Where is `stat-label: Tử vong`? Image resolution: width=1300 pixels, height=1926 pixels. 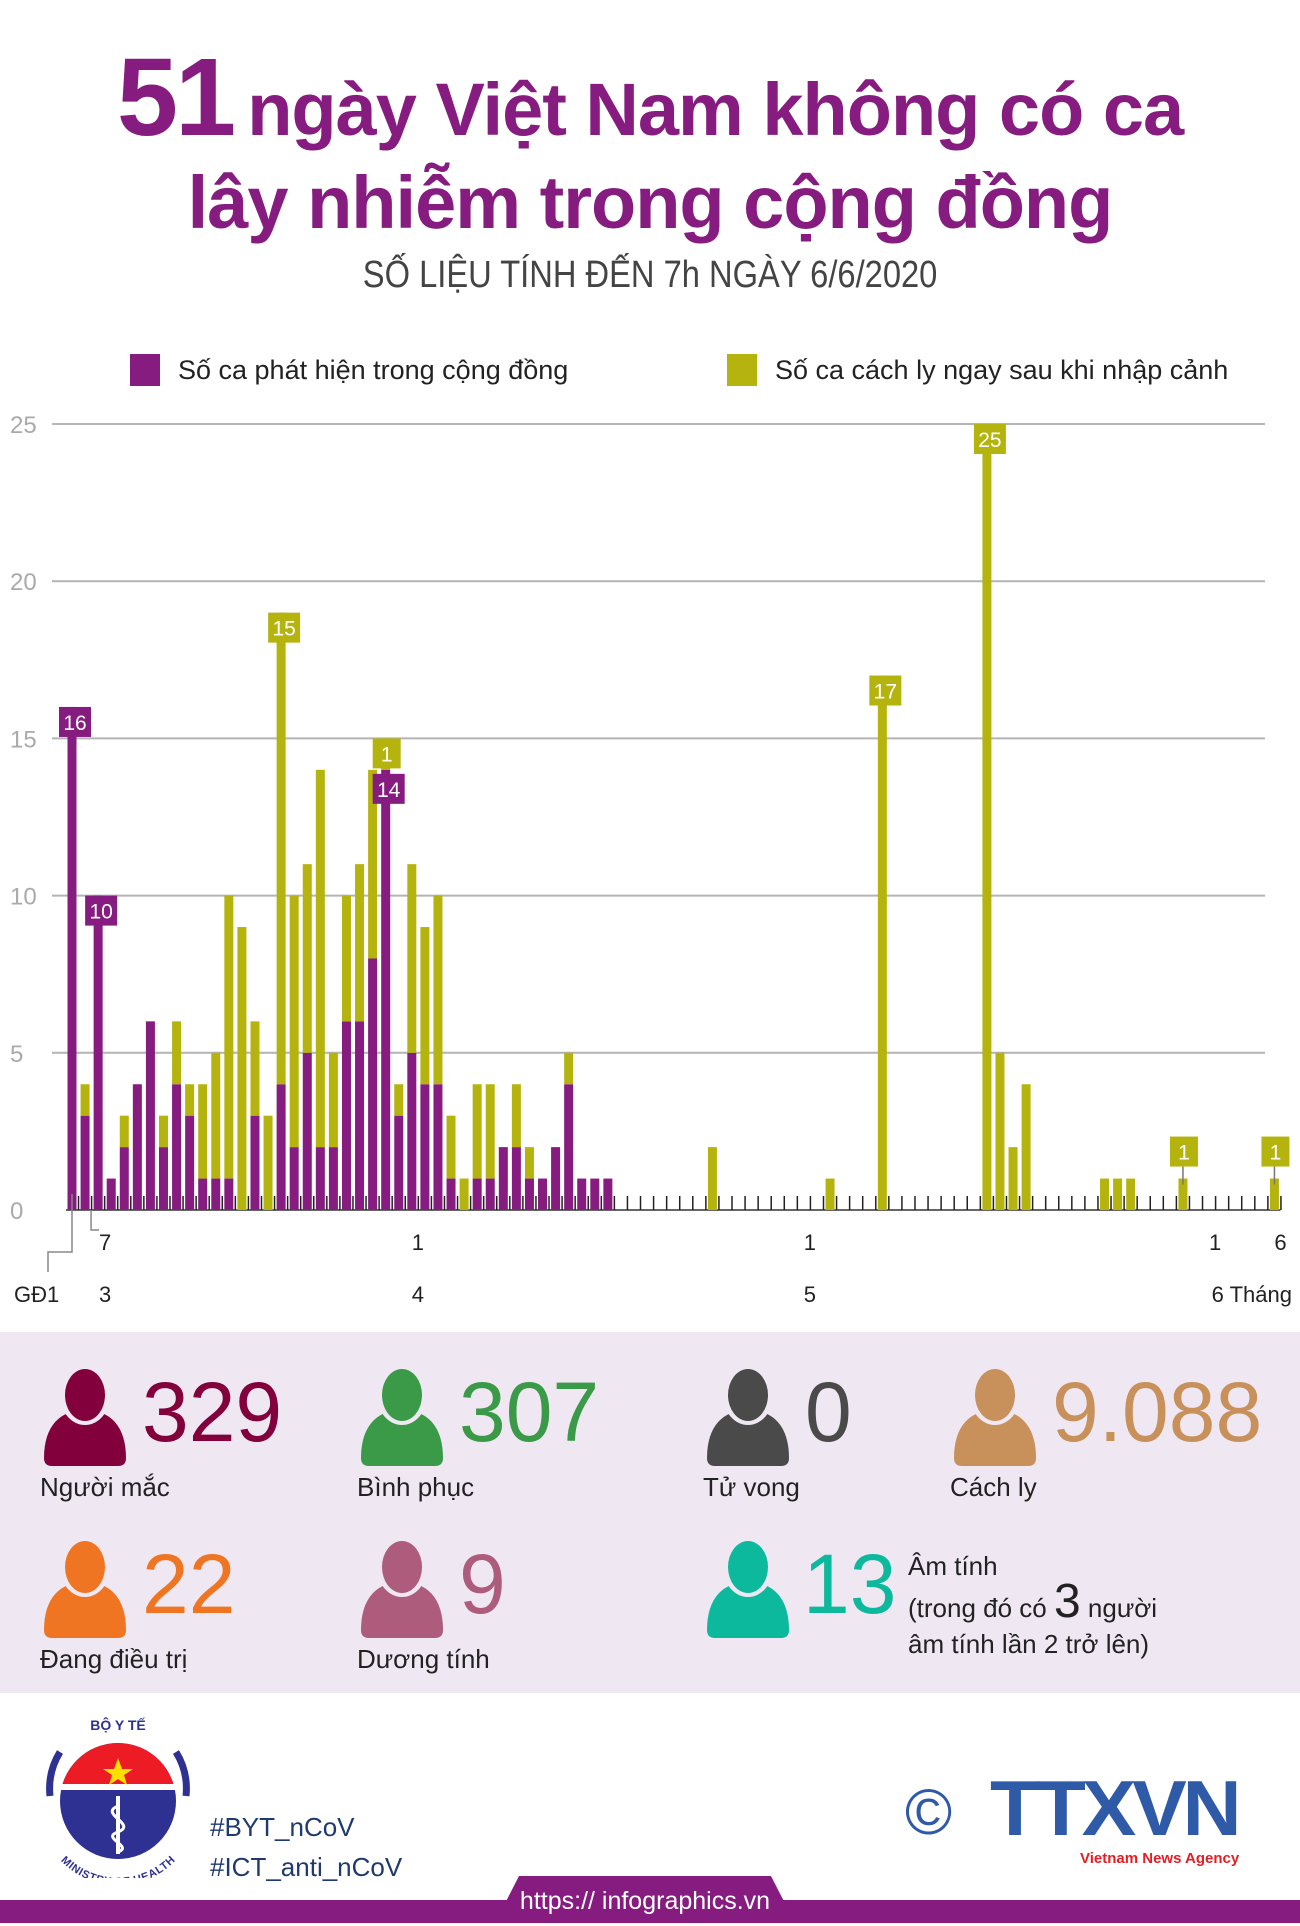 stat-label: Tử vong is located at coordinates (751, 1487).